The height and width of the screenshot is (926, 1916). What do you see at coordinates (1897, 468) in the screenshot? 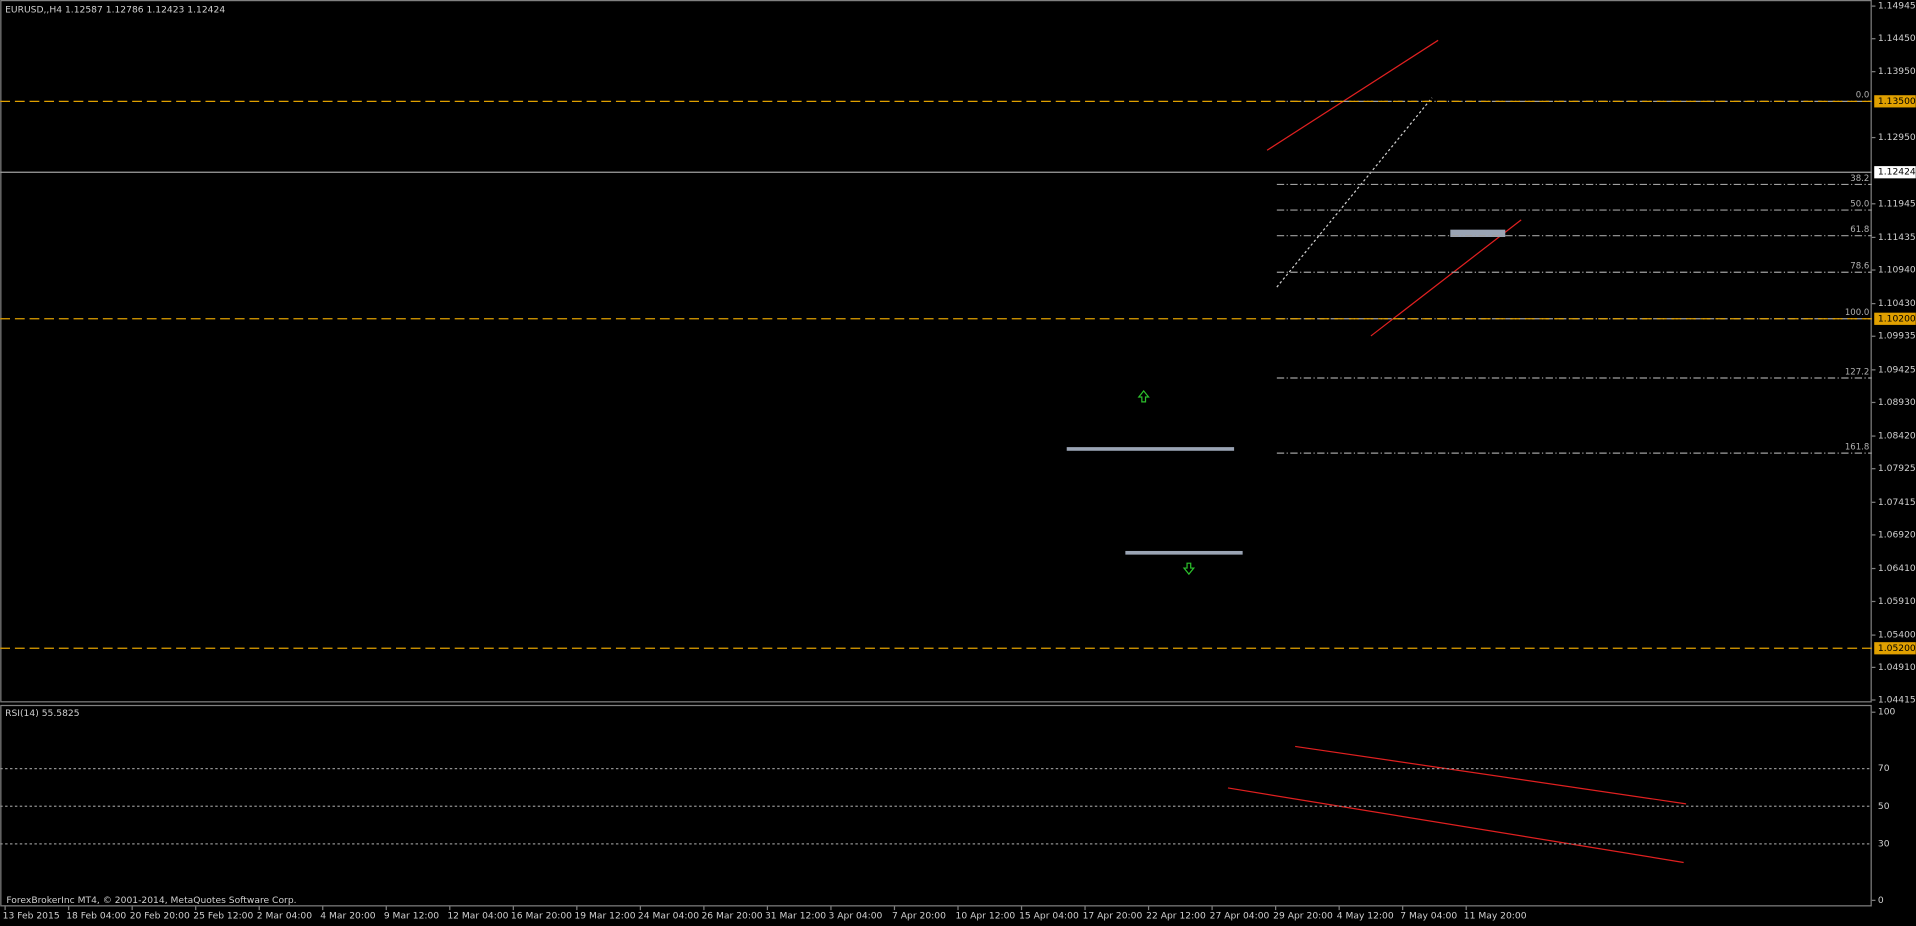
I see `y-tick-label: 1.07925` at bounding box center [1897, 468].